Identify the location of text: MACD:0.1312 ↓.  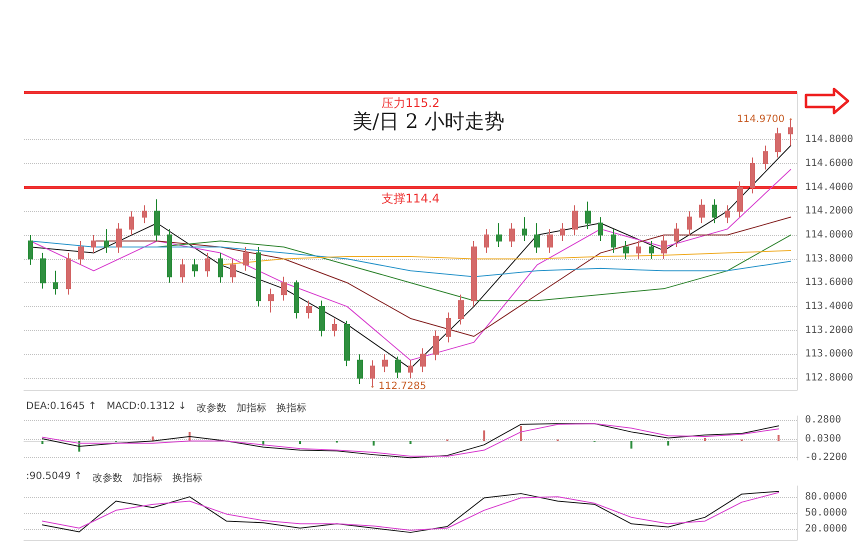
(146, 407).